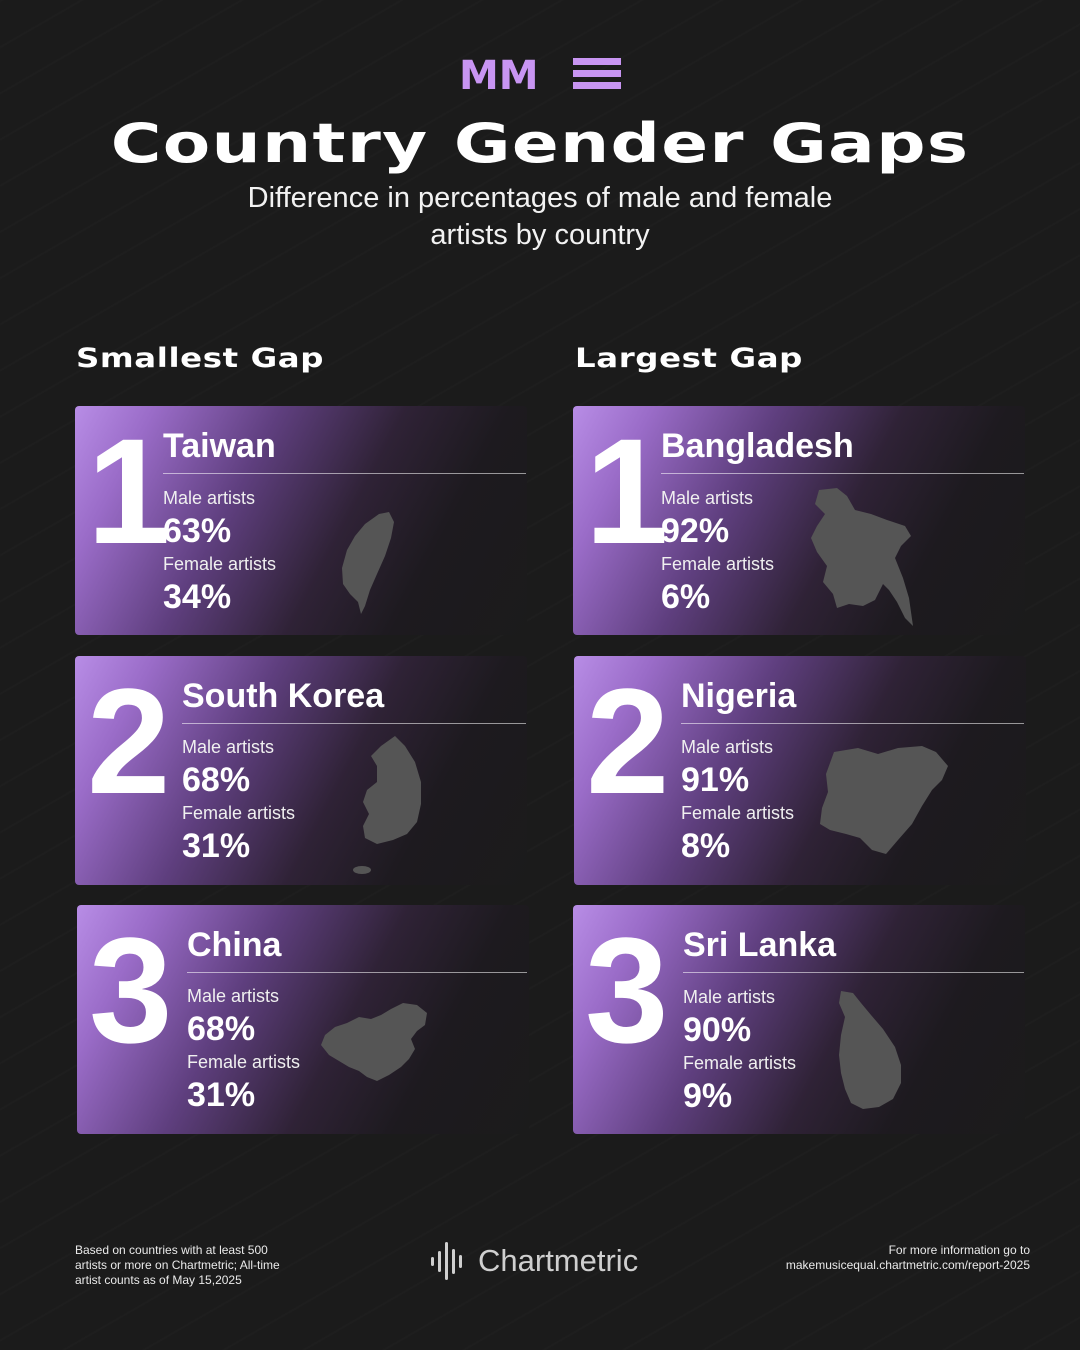  What do you see at coordinates (158, 1280) in the screenshot?
I see `footnote-line-3: artist counts as of May 15,2025` at bounding box center [158, 1280].